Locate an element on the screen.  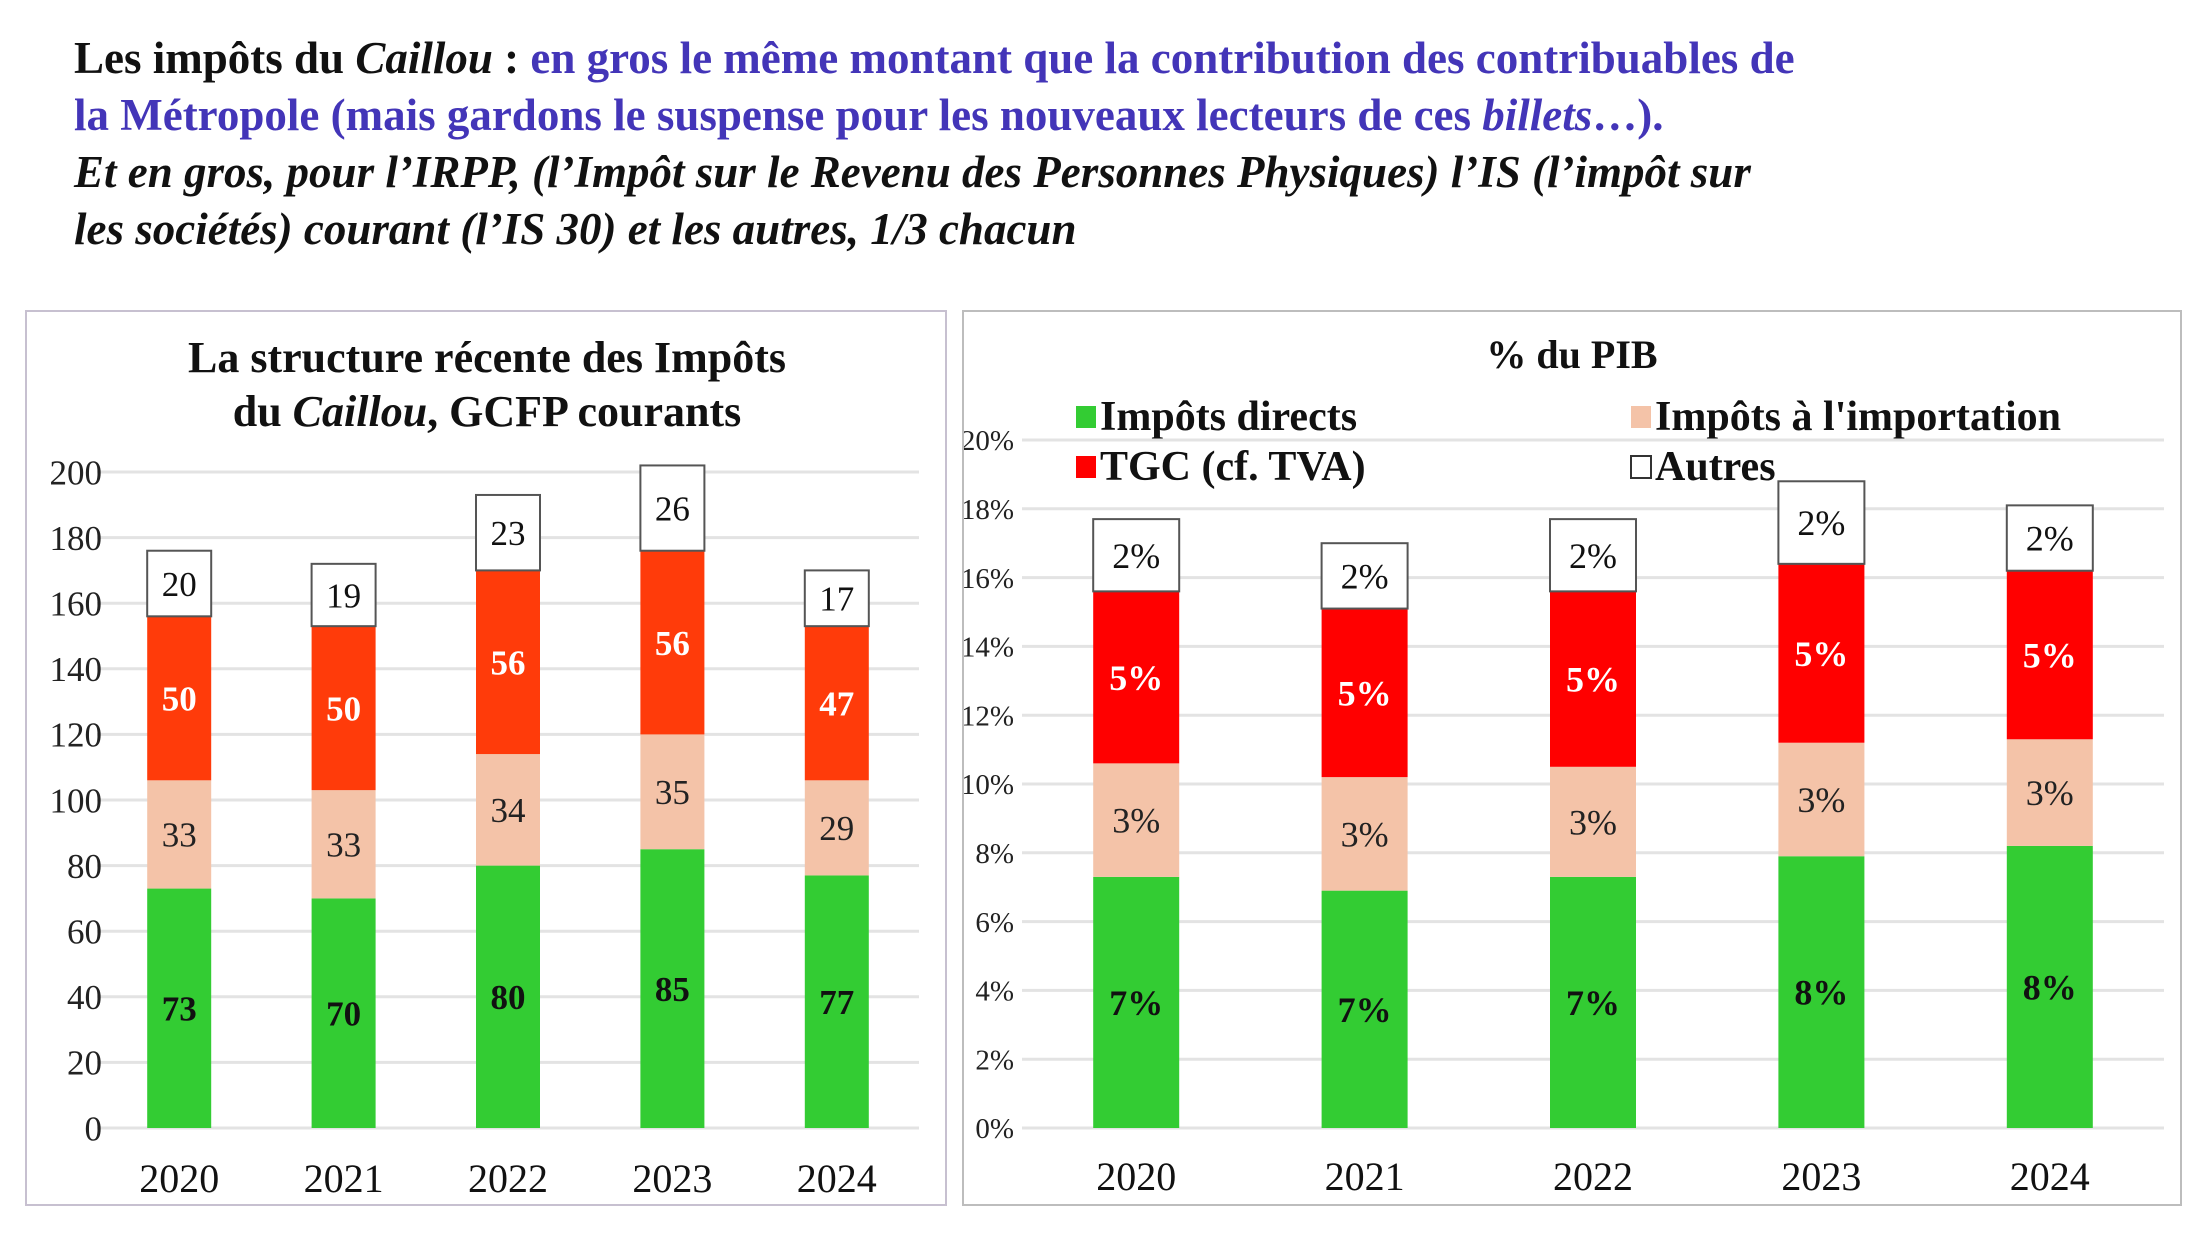
data-label: 73 is located at coordinates (179, 1009).